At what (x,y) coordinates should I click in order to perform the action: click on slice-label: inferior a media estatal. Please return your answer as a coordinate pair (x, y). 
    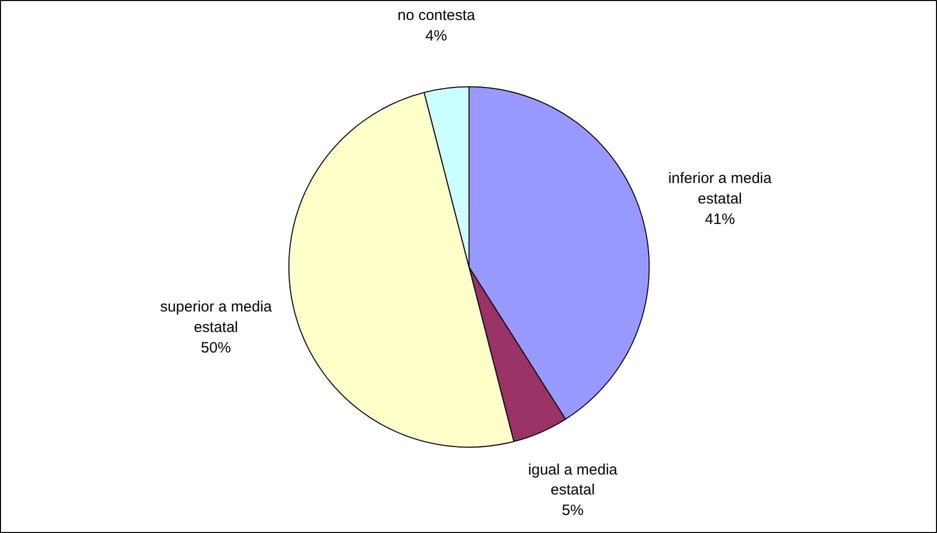
    Looking at the image, I should click on (720, 189).